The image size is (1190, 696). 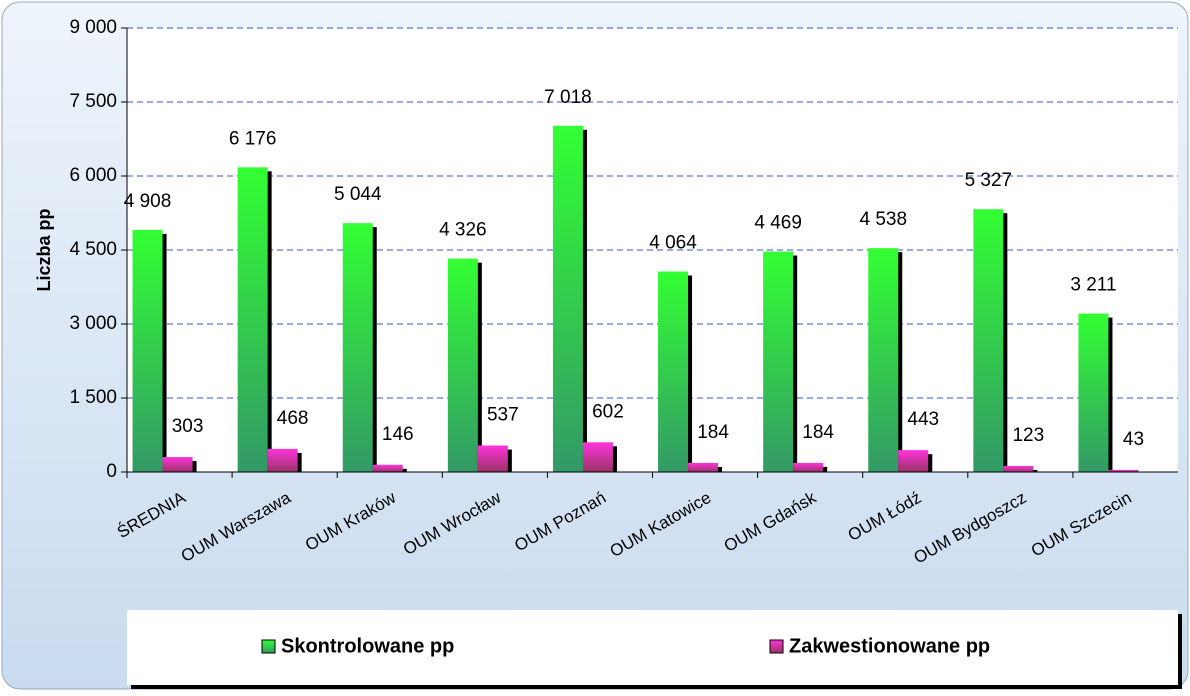 What do you see at coordinates (889, 646) in the screenshot?
I see `legend-label: Zakwestionowane pp` at bounding box center [889, 646].